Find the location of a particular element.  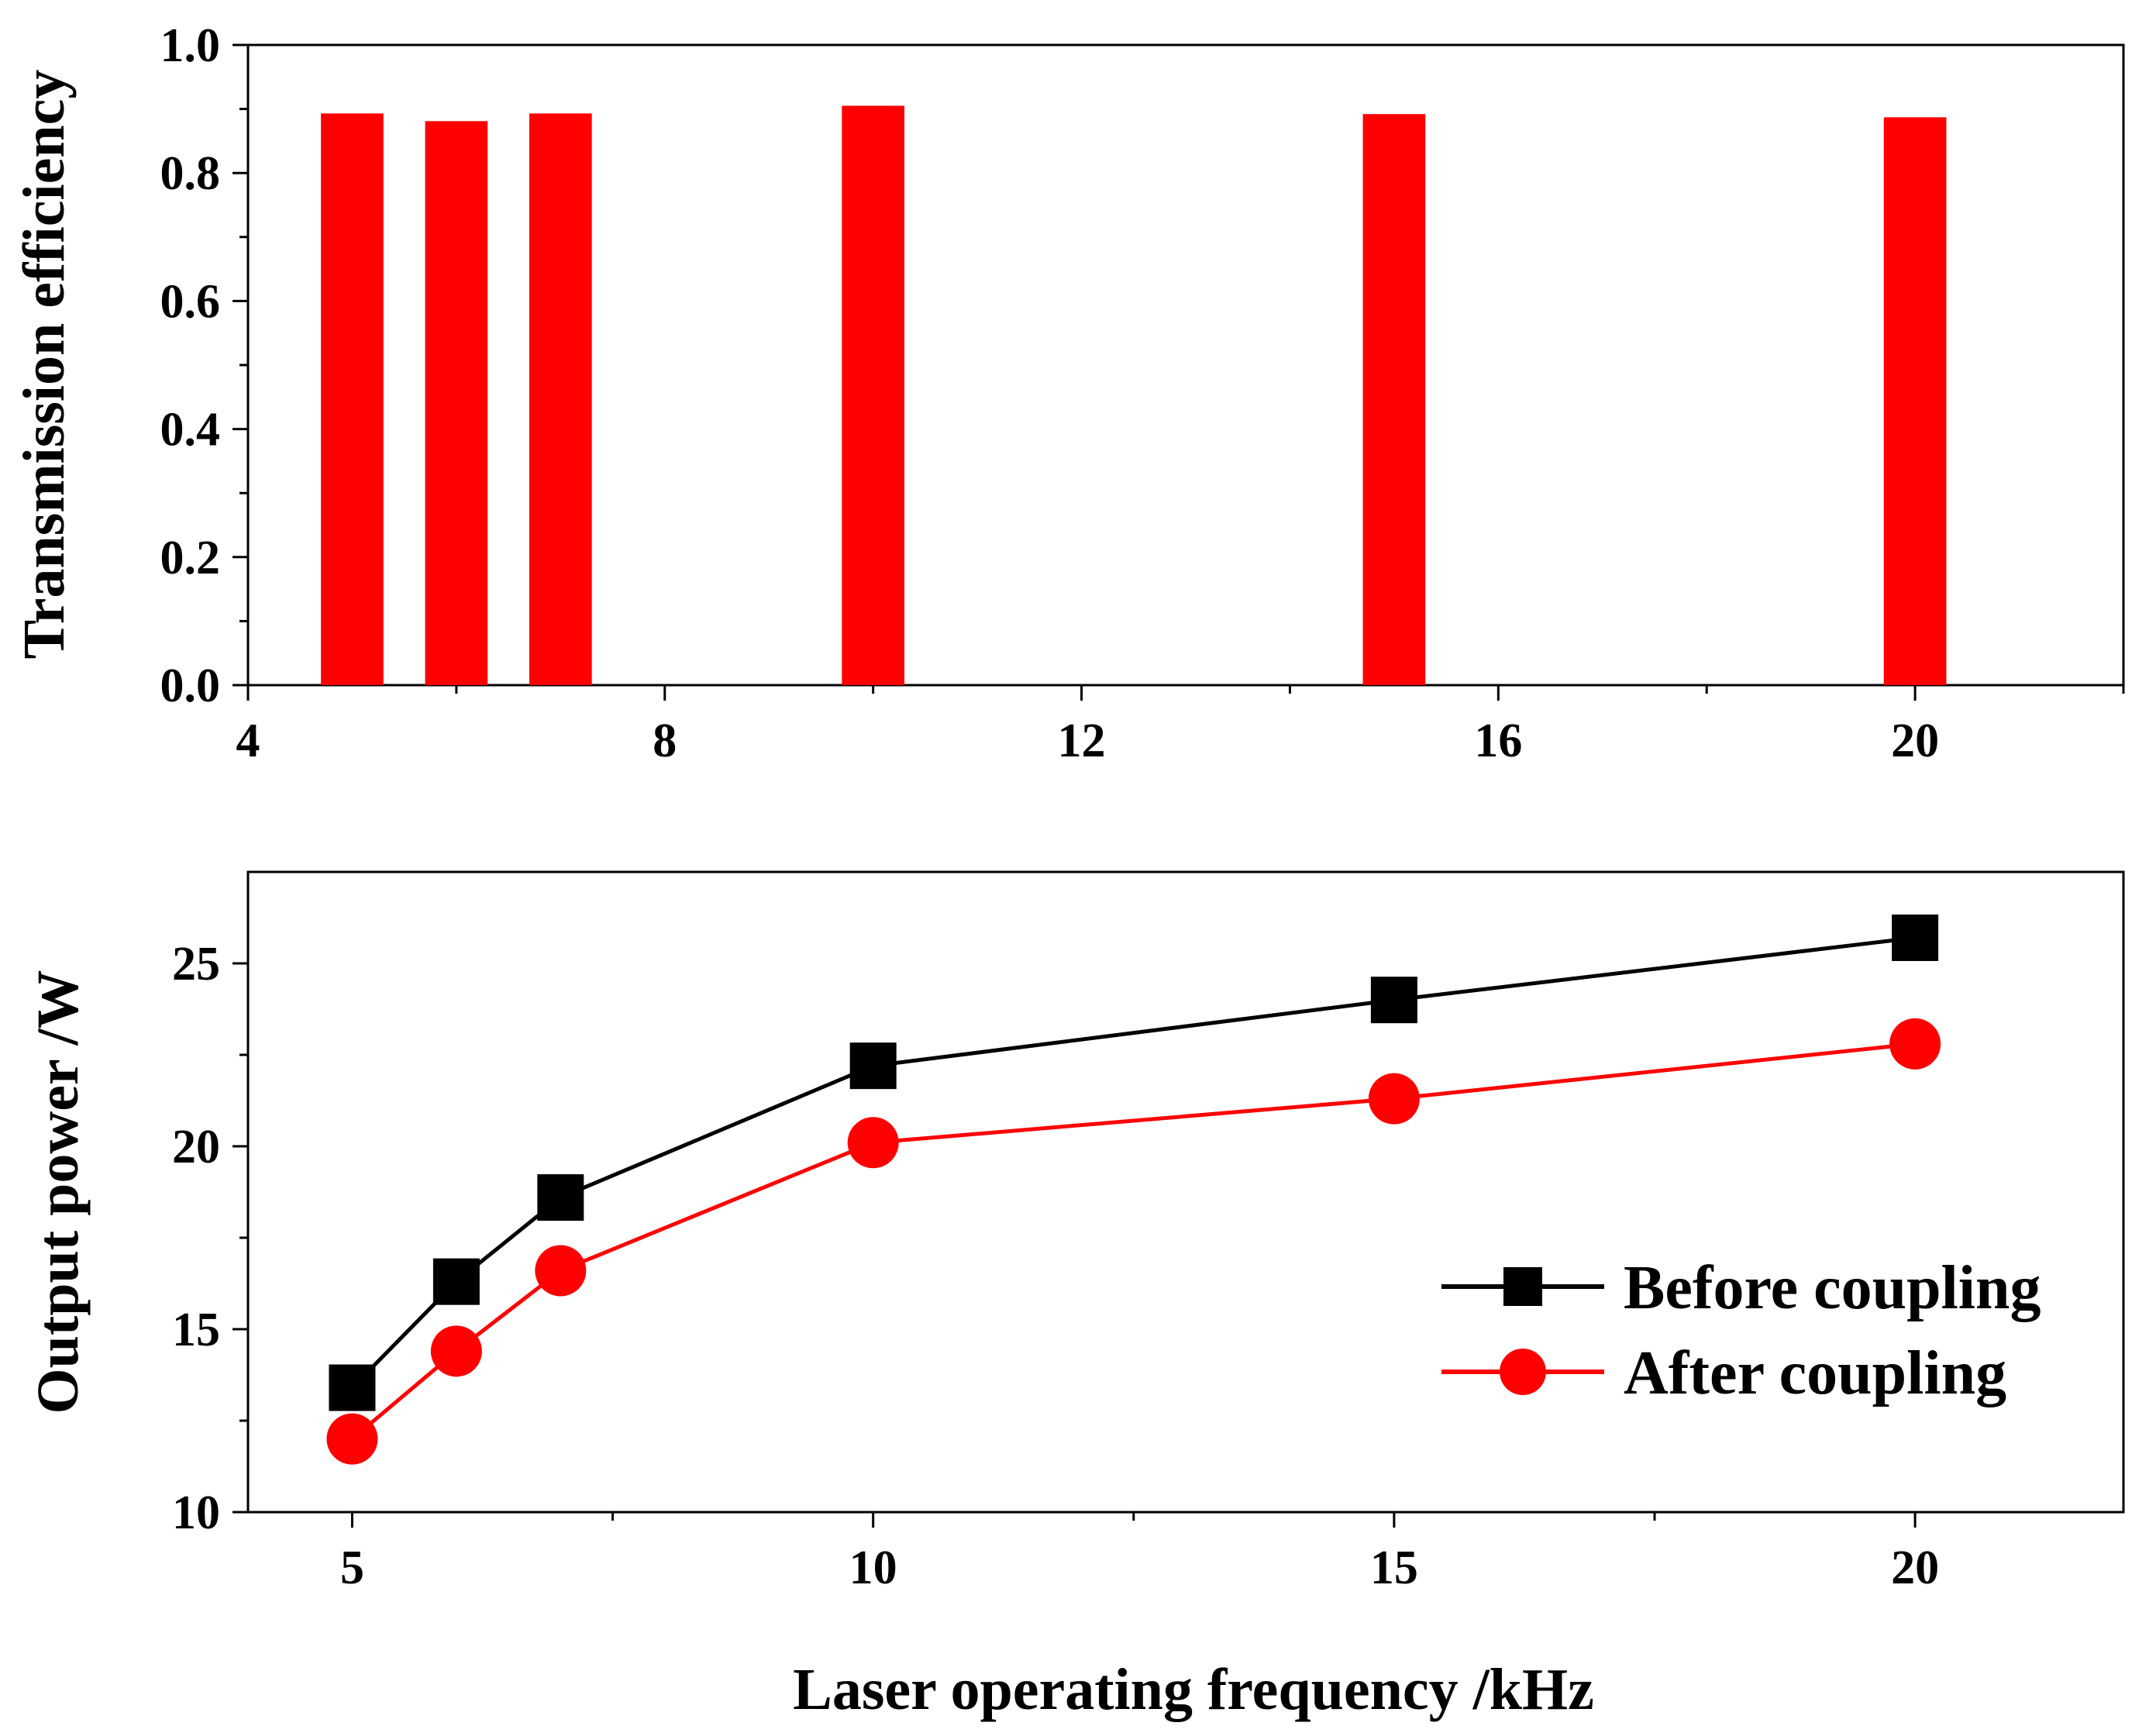

top-y-axis-title: Transmission efficiency is located at coordinates (44, 365).